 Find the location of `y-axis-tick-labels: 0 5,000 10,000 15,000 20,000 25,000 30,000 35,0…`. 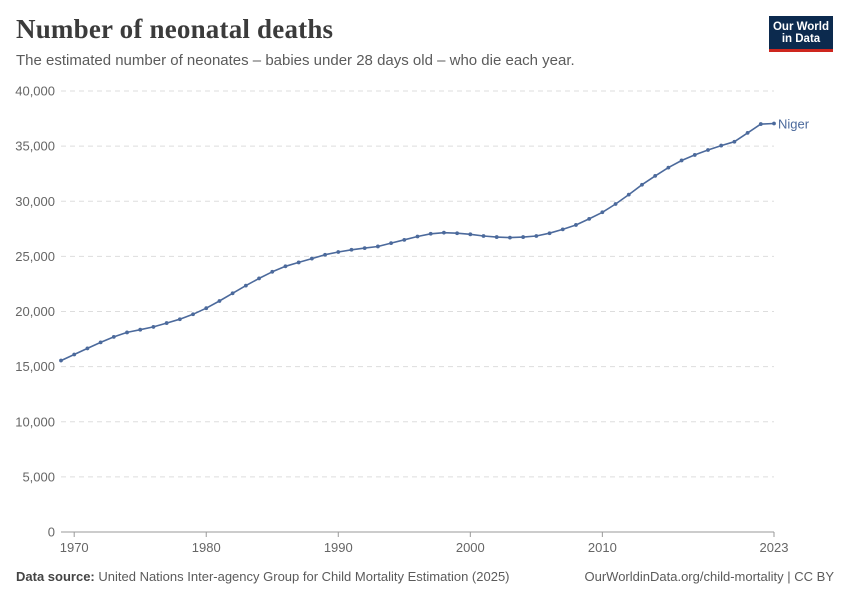

y-axis-tick-labels: 0 5,000 10,000 15,000 20,000 25,000 30,000 35,0… is located at coordinates (35, 312).